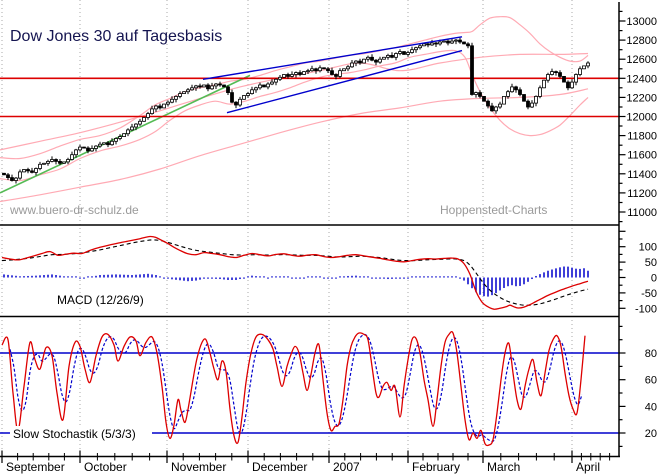 Image resolution: width=660 pixels, height=476 pixels. I want to click on price-axis-label: 11200, so click(642, 194).